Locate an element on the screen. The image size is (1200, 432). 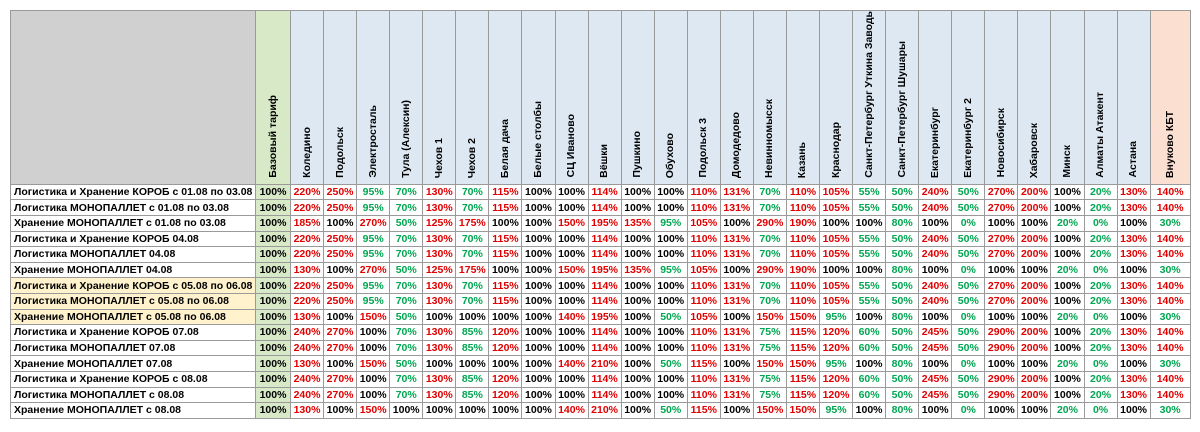
column-header: Санкт-Петербург Уткина Заводь is located at coordinates (869, 97).